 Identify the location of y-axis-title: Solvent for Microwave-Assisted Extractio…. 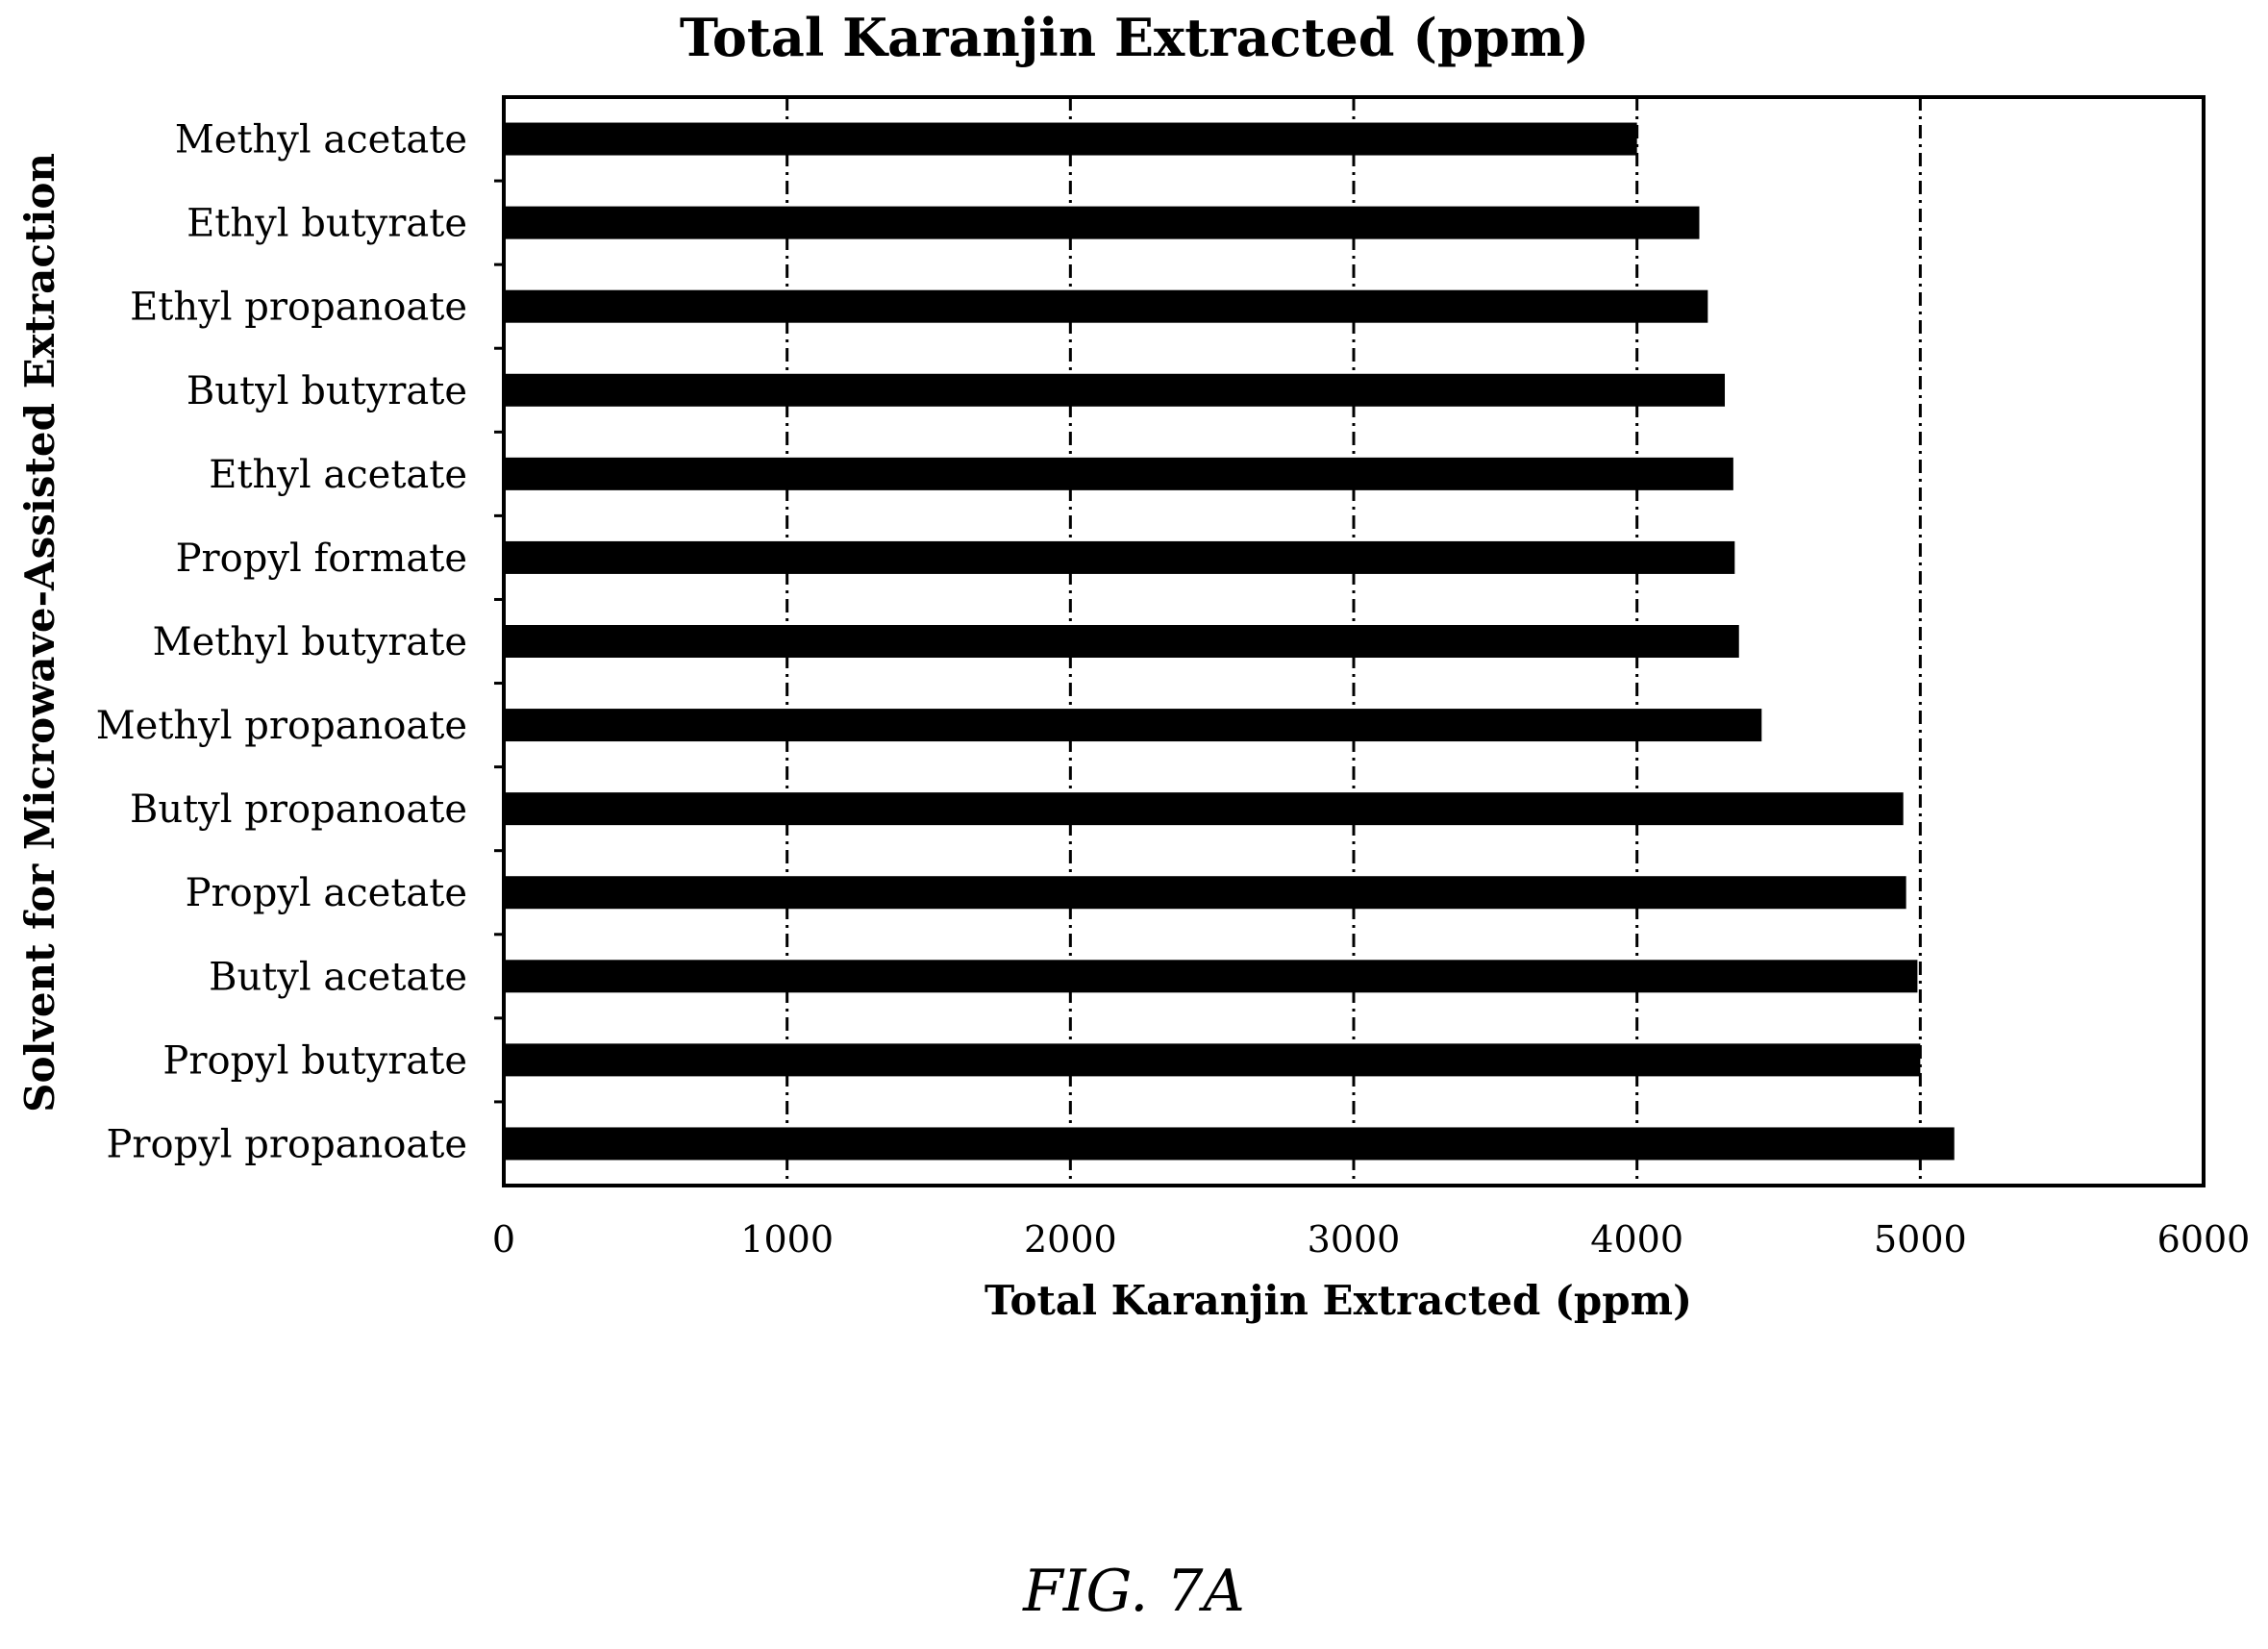
(39, 632).